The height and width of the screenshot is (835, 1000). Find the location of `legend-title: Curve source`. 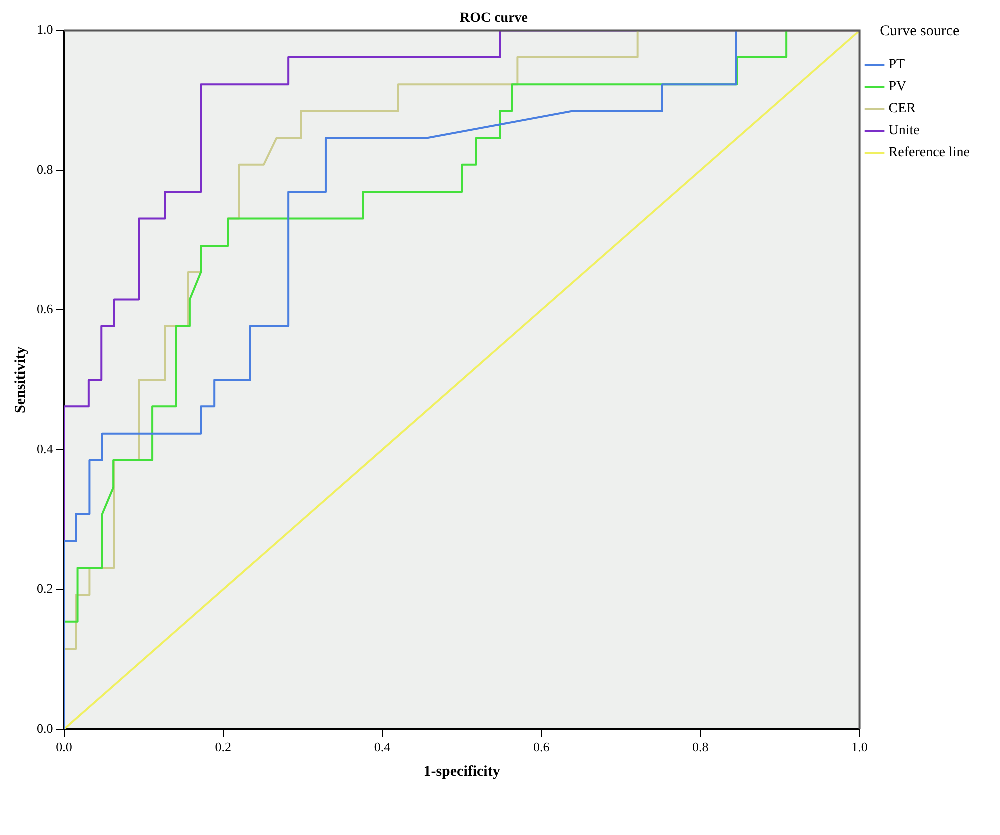

legend-title: Curve source is located at coordinates (920, 31).